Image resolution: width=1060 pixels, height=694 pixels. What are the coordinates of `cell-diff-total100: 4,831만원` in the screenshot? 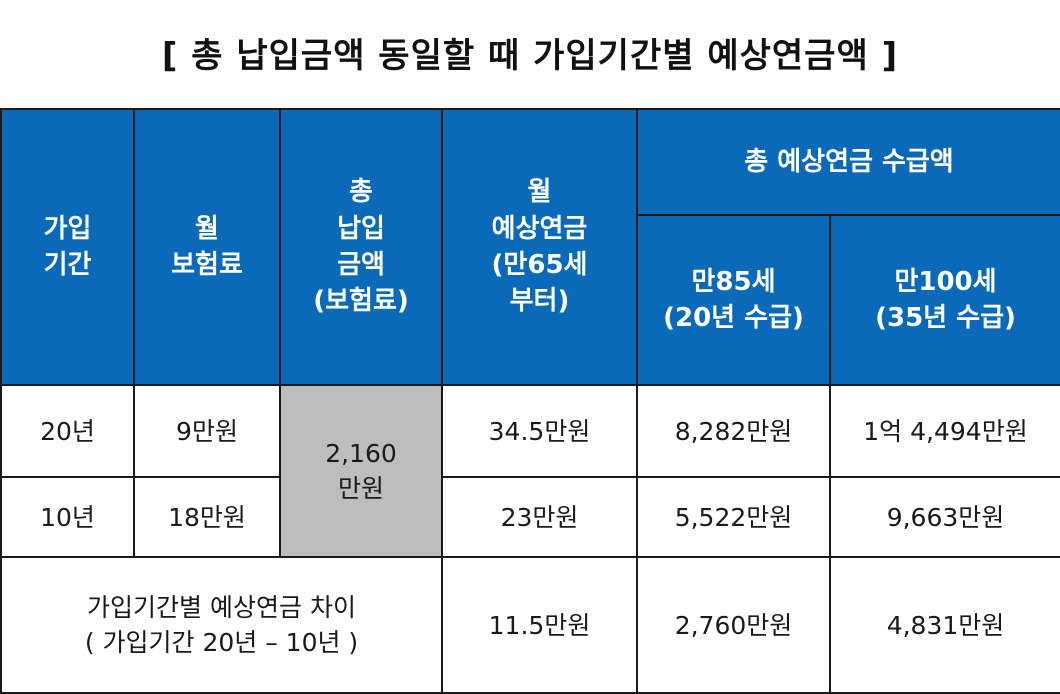 It's located at (944, 625).